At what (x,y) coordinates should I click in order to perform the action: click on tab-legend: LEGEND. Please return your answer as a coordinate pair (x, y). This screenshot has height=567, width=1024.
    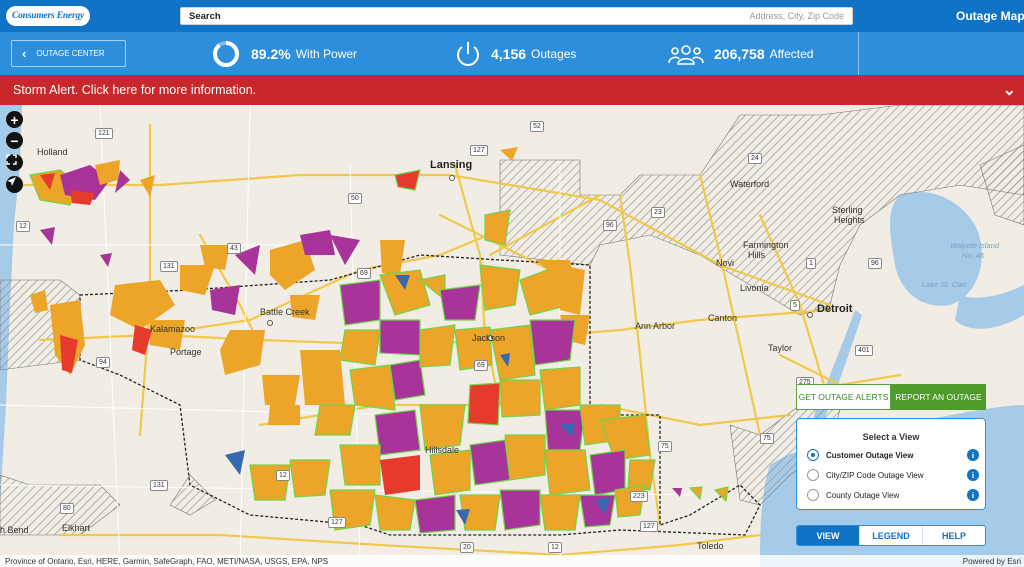
    Looking at the image, I should click on (890, 535).